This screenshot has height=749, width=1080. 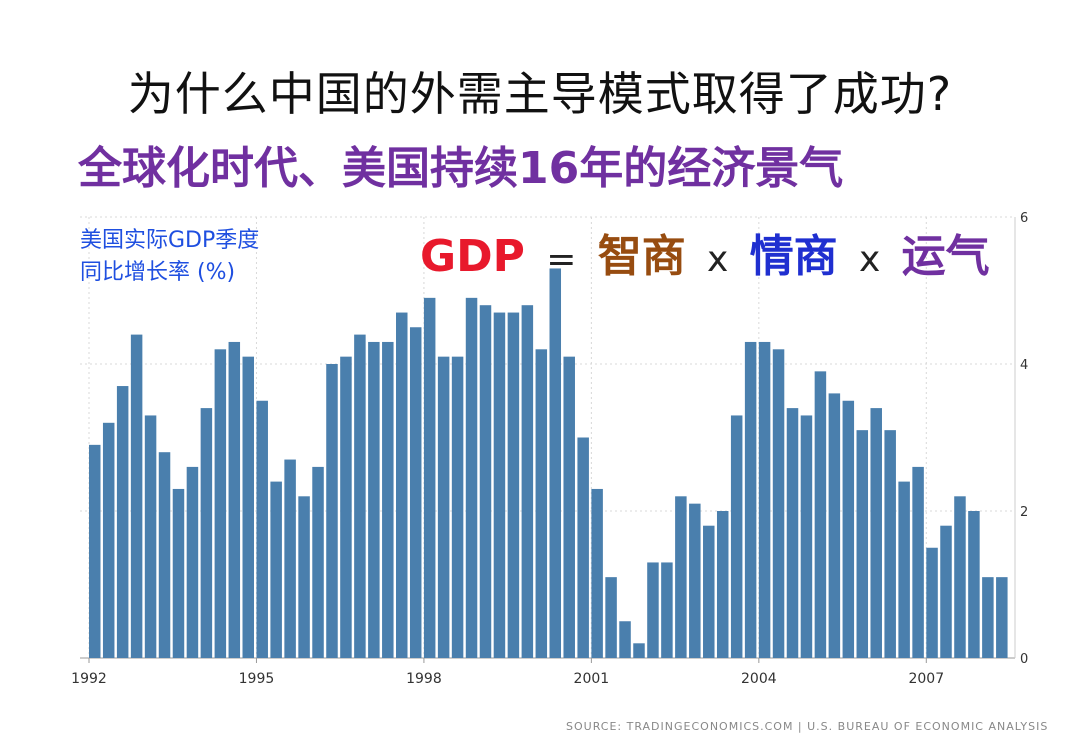 I want to click on formula-term-luck: 运气, so click(x=945, y=256).